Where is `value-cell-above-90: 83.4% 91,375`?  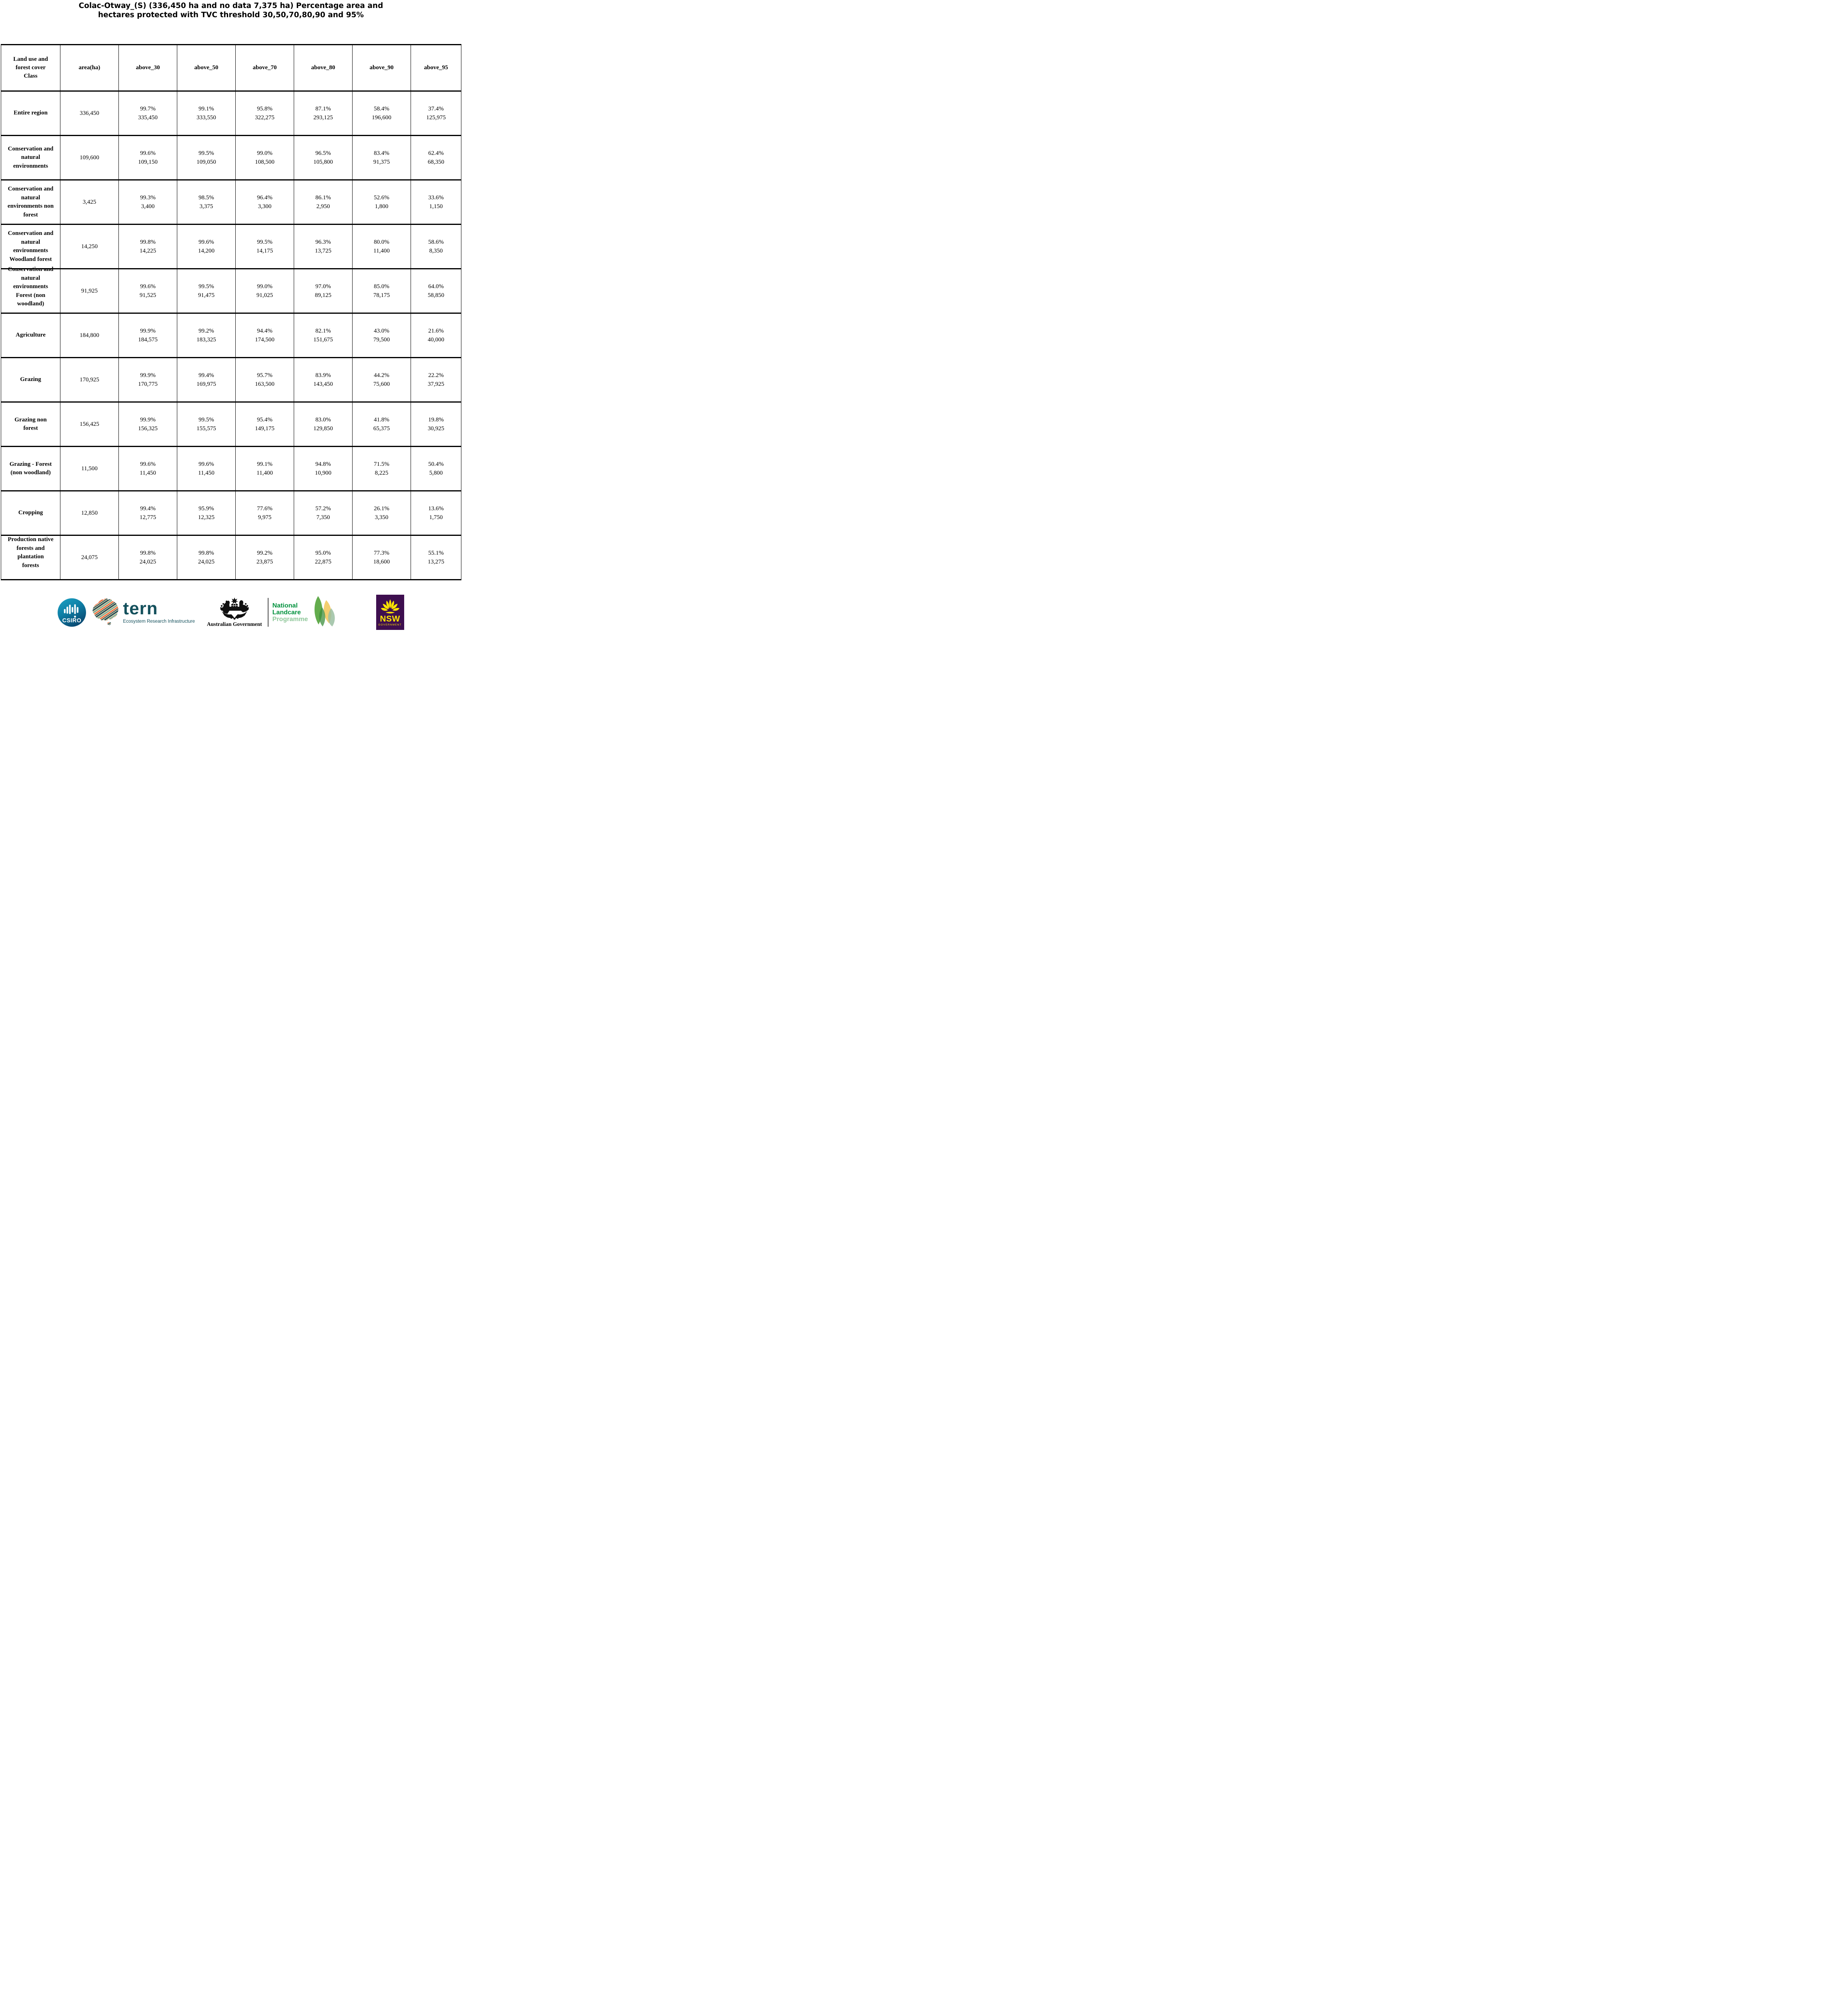
value-cell-above-90: 83.4% 91,375 is located at coordinates (381, 157).